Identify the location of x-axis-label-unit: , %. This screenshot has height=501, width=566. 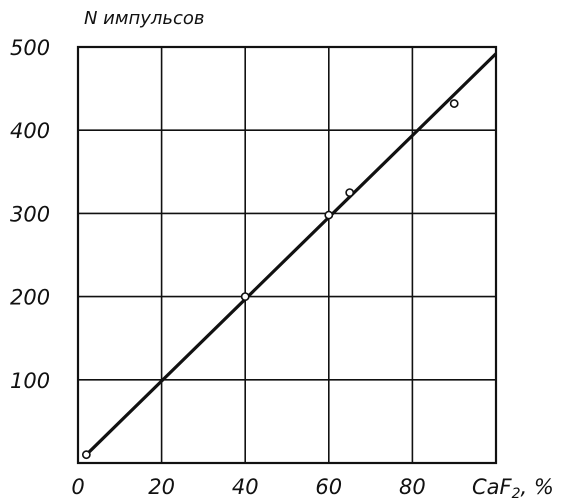
(537, 487).